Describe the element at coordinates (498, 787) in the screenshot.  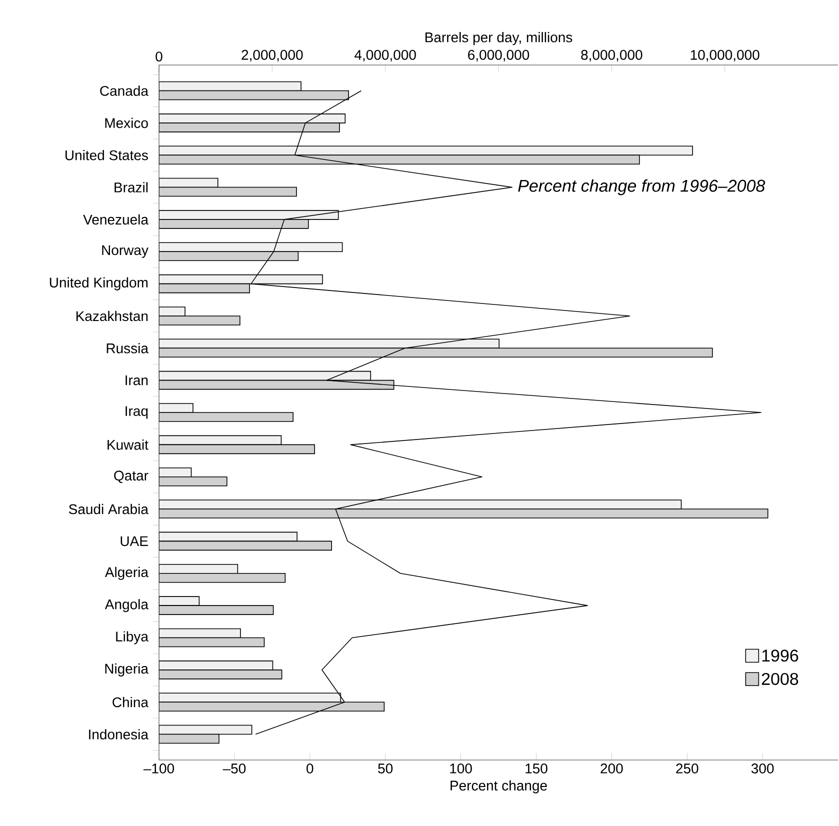
I see `x-axis-title: Percent change` at that location.